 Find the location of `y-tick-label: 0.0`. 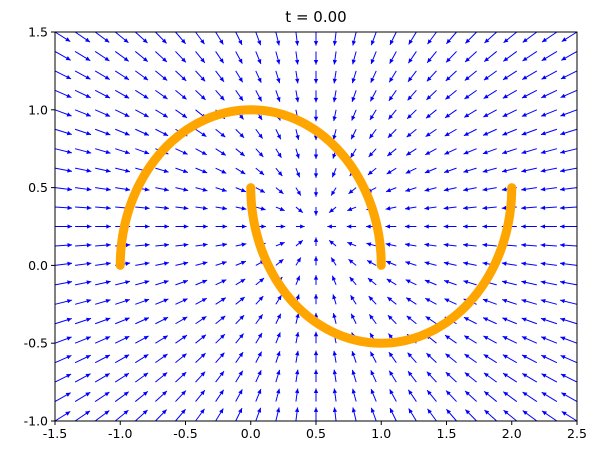

y-tick-label: 0.0 is located at coordinates (38, 265).